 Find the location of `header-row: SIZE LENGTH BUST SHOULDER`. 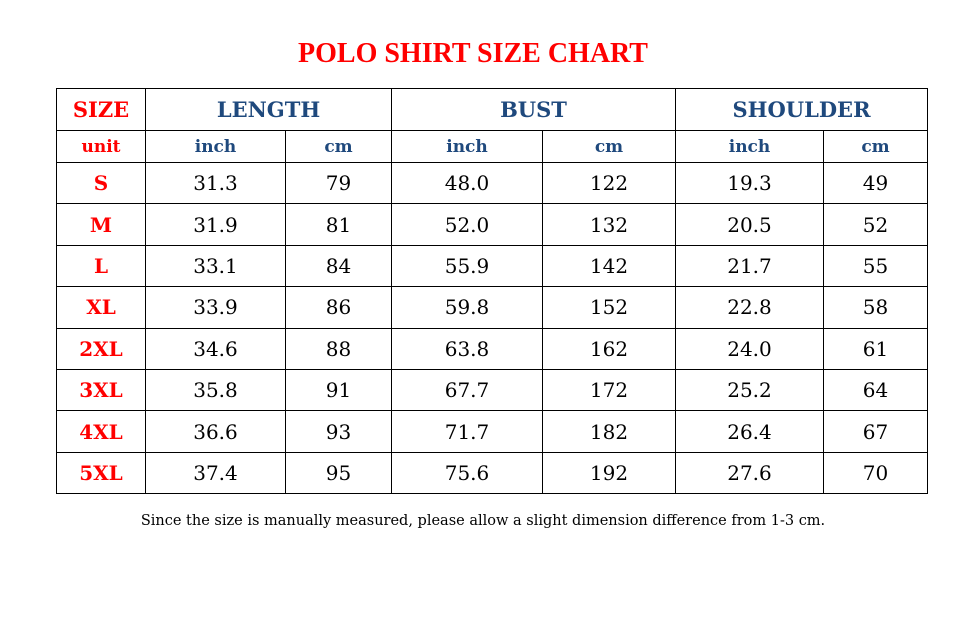

header-row: SIZE LENGTH BUST SHOULDER is located at coordinates (492, 109).